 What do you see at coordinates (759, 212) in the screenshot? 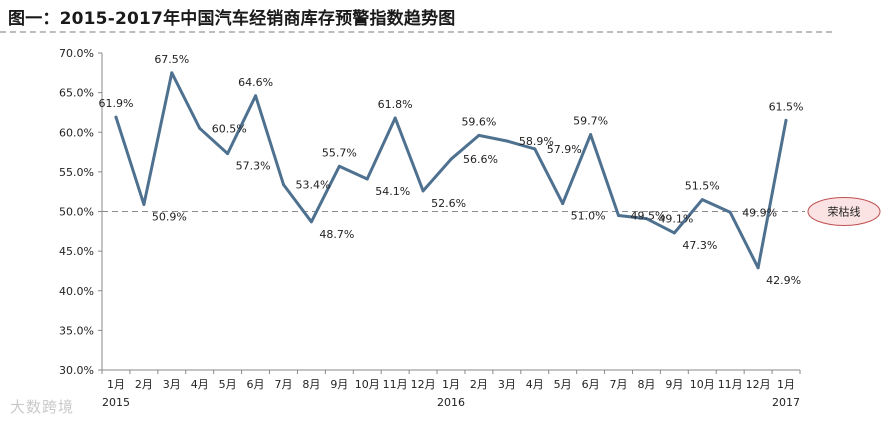
I see `data-label: 49.9%` at bounding box center [759, 212].